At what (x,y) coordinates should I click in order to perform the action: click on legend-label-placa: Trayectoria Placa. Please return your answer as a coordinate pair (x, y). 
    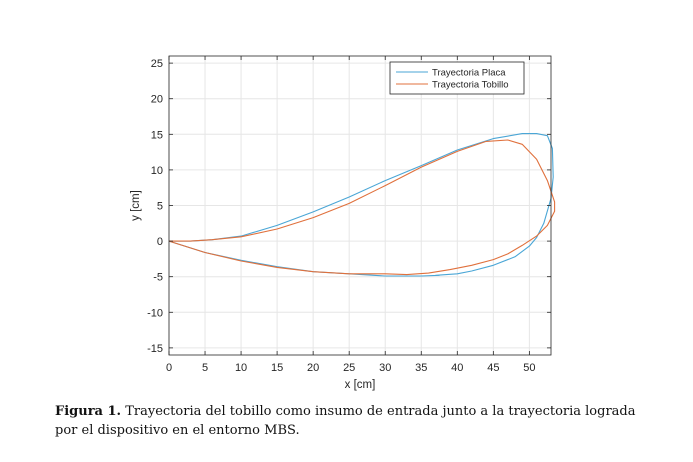
    Looking at the image, I should click on (469, 73).